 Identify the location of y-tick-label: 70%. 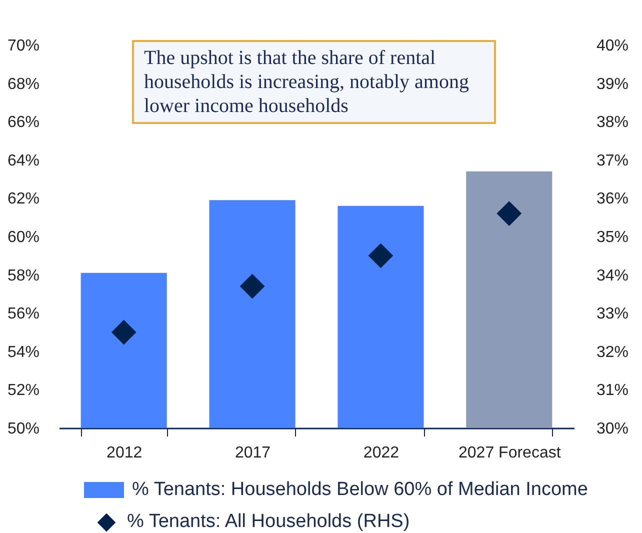
(23, 46).